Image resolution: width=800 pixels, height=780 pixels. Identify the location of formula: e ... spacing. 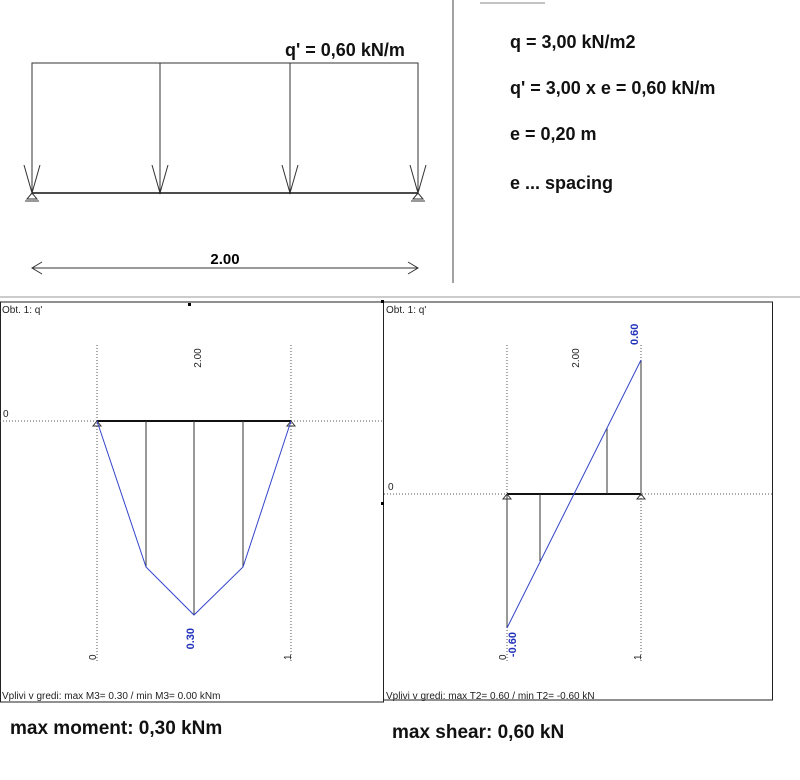
(561, 183).